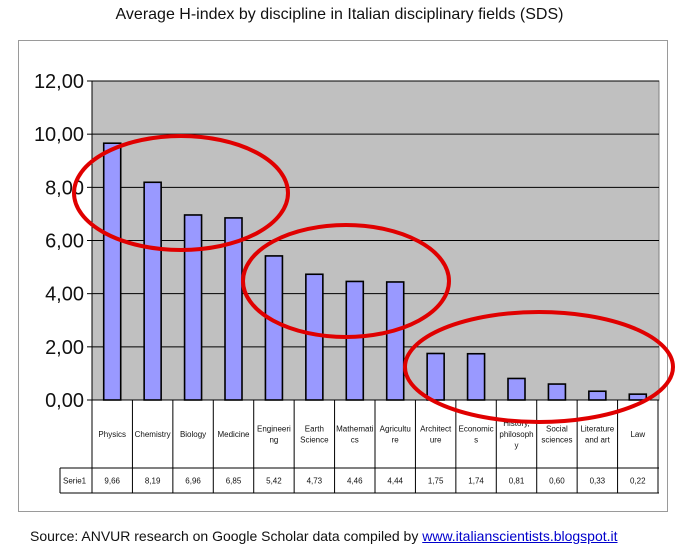  Describe the element at coordinates (597, 435) in the screenshot. I see `category-label: Literature and art` at that location.